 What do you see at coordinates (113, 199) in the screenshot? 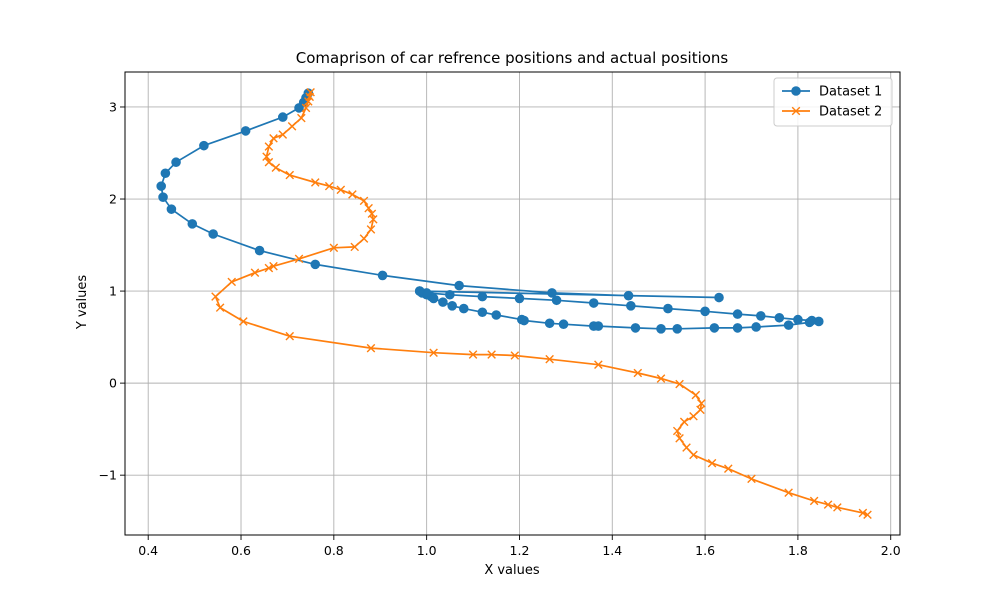
I see `y-tick-label: 2` at bounding box center [113, 199].